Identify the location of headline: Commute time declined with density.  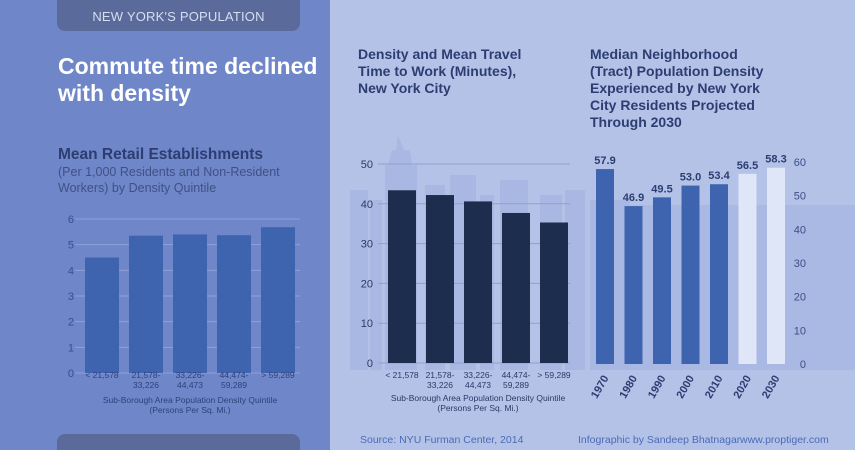
(188, 79).